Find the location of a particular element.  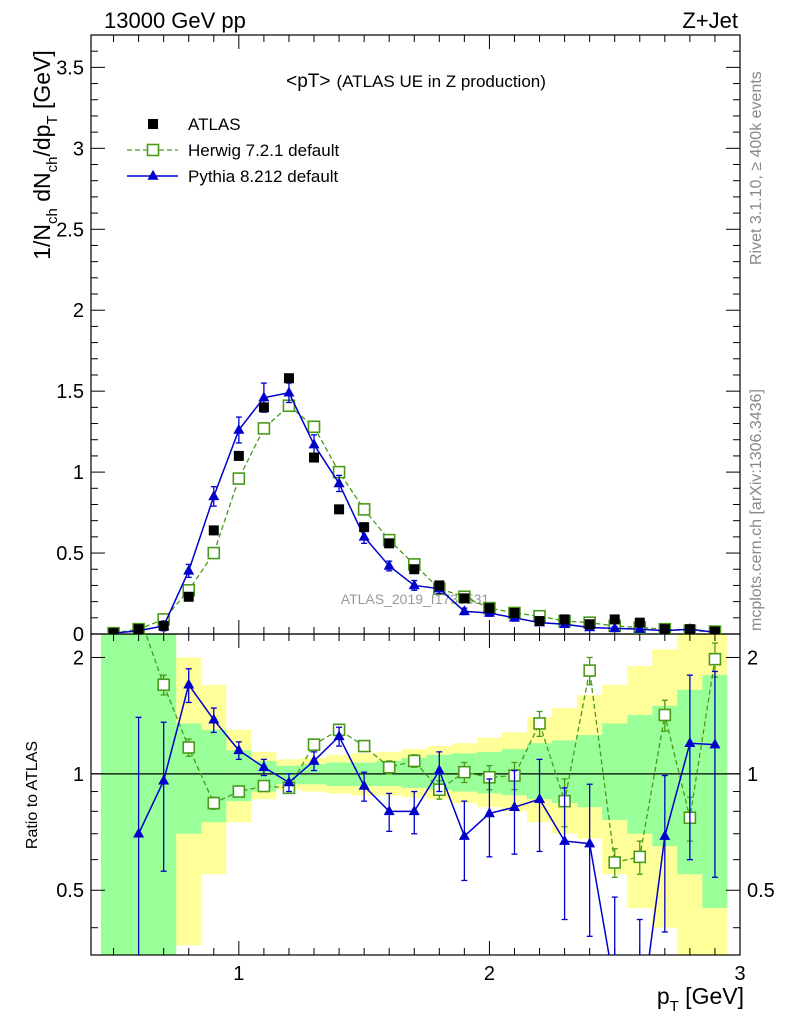

mcplots-info: mcplots.cern.ch [arXiv:1306.3436] is located at coordinates (756, 510).